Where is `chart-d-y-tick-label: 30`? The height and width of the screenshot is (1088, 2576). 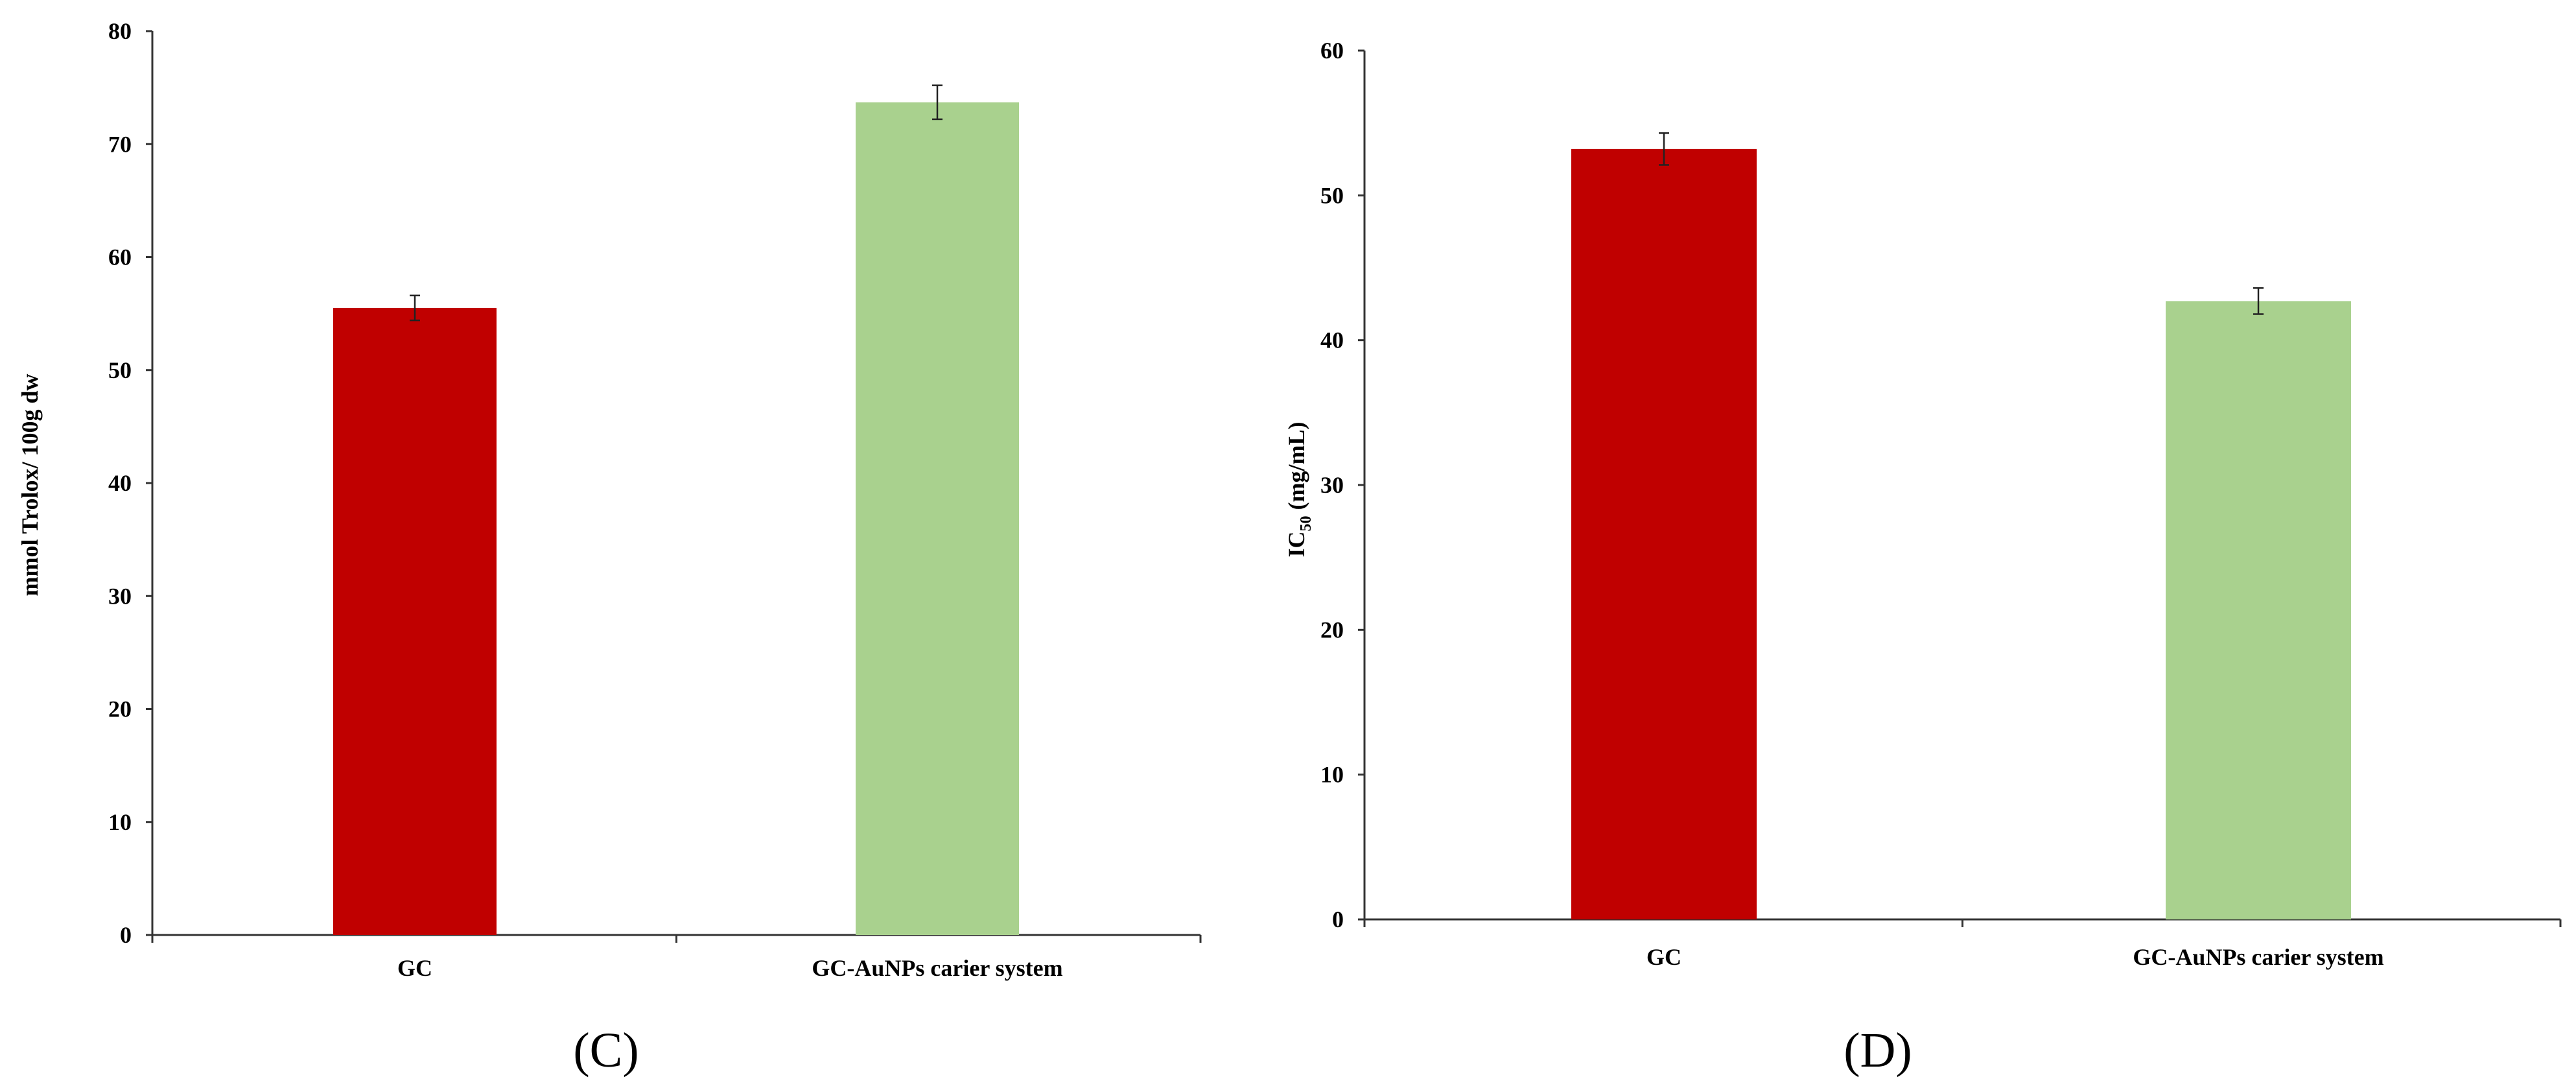
chart-d-y-tick-label: 30 is located at coordinates (1332, 485).